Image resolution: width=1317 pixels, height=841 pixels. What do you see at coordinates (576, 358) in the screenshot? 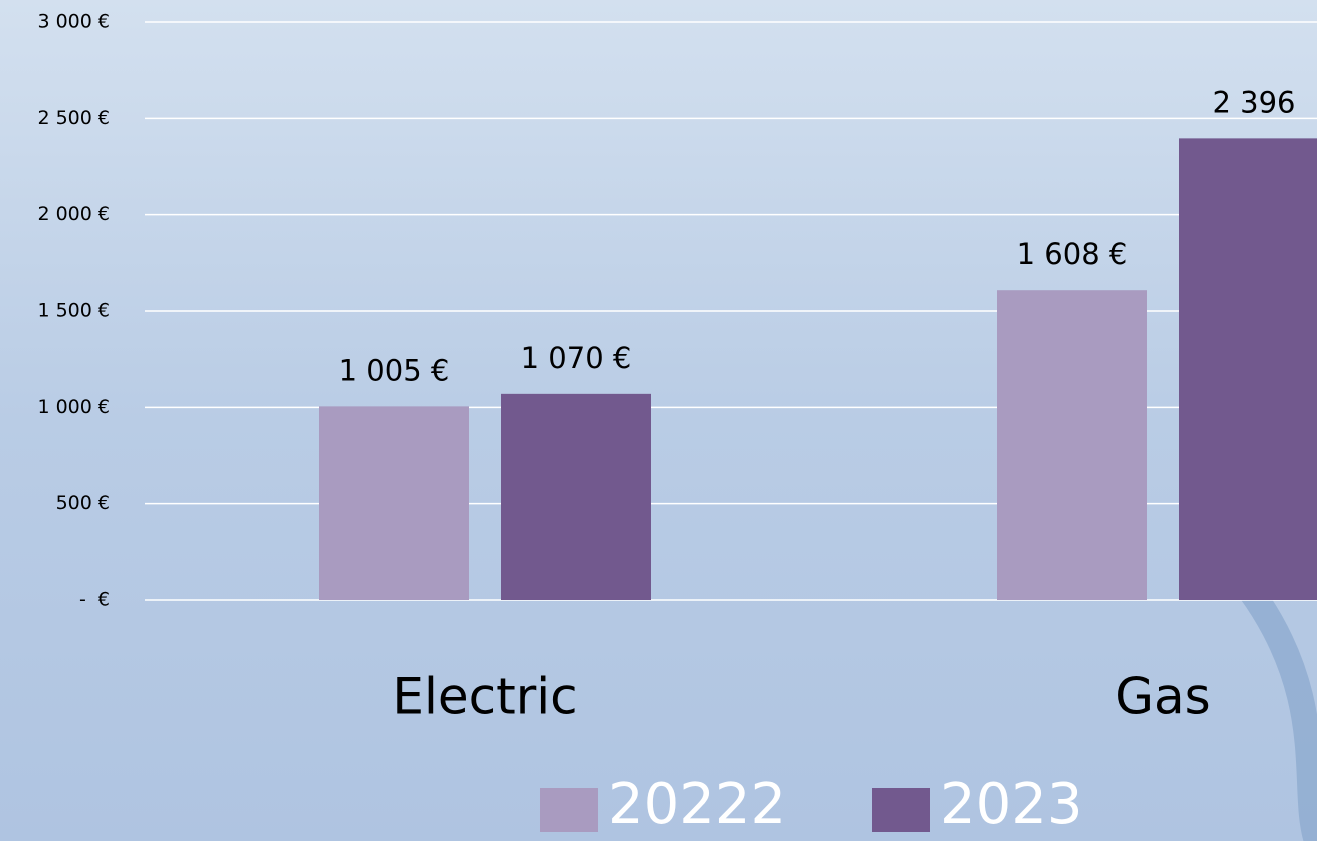
I see `data-label: 1 070 €` at bounding box center [576, 358].